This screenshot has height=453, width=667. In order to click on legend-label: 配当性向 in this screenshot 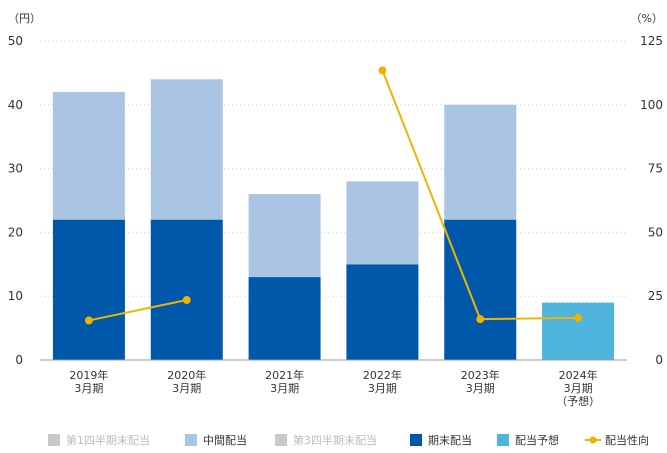, I will do `click(627, 440)`.